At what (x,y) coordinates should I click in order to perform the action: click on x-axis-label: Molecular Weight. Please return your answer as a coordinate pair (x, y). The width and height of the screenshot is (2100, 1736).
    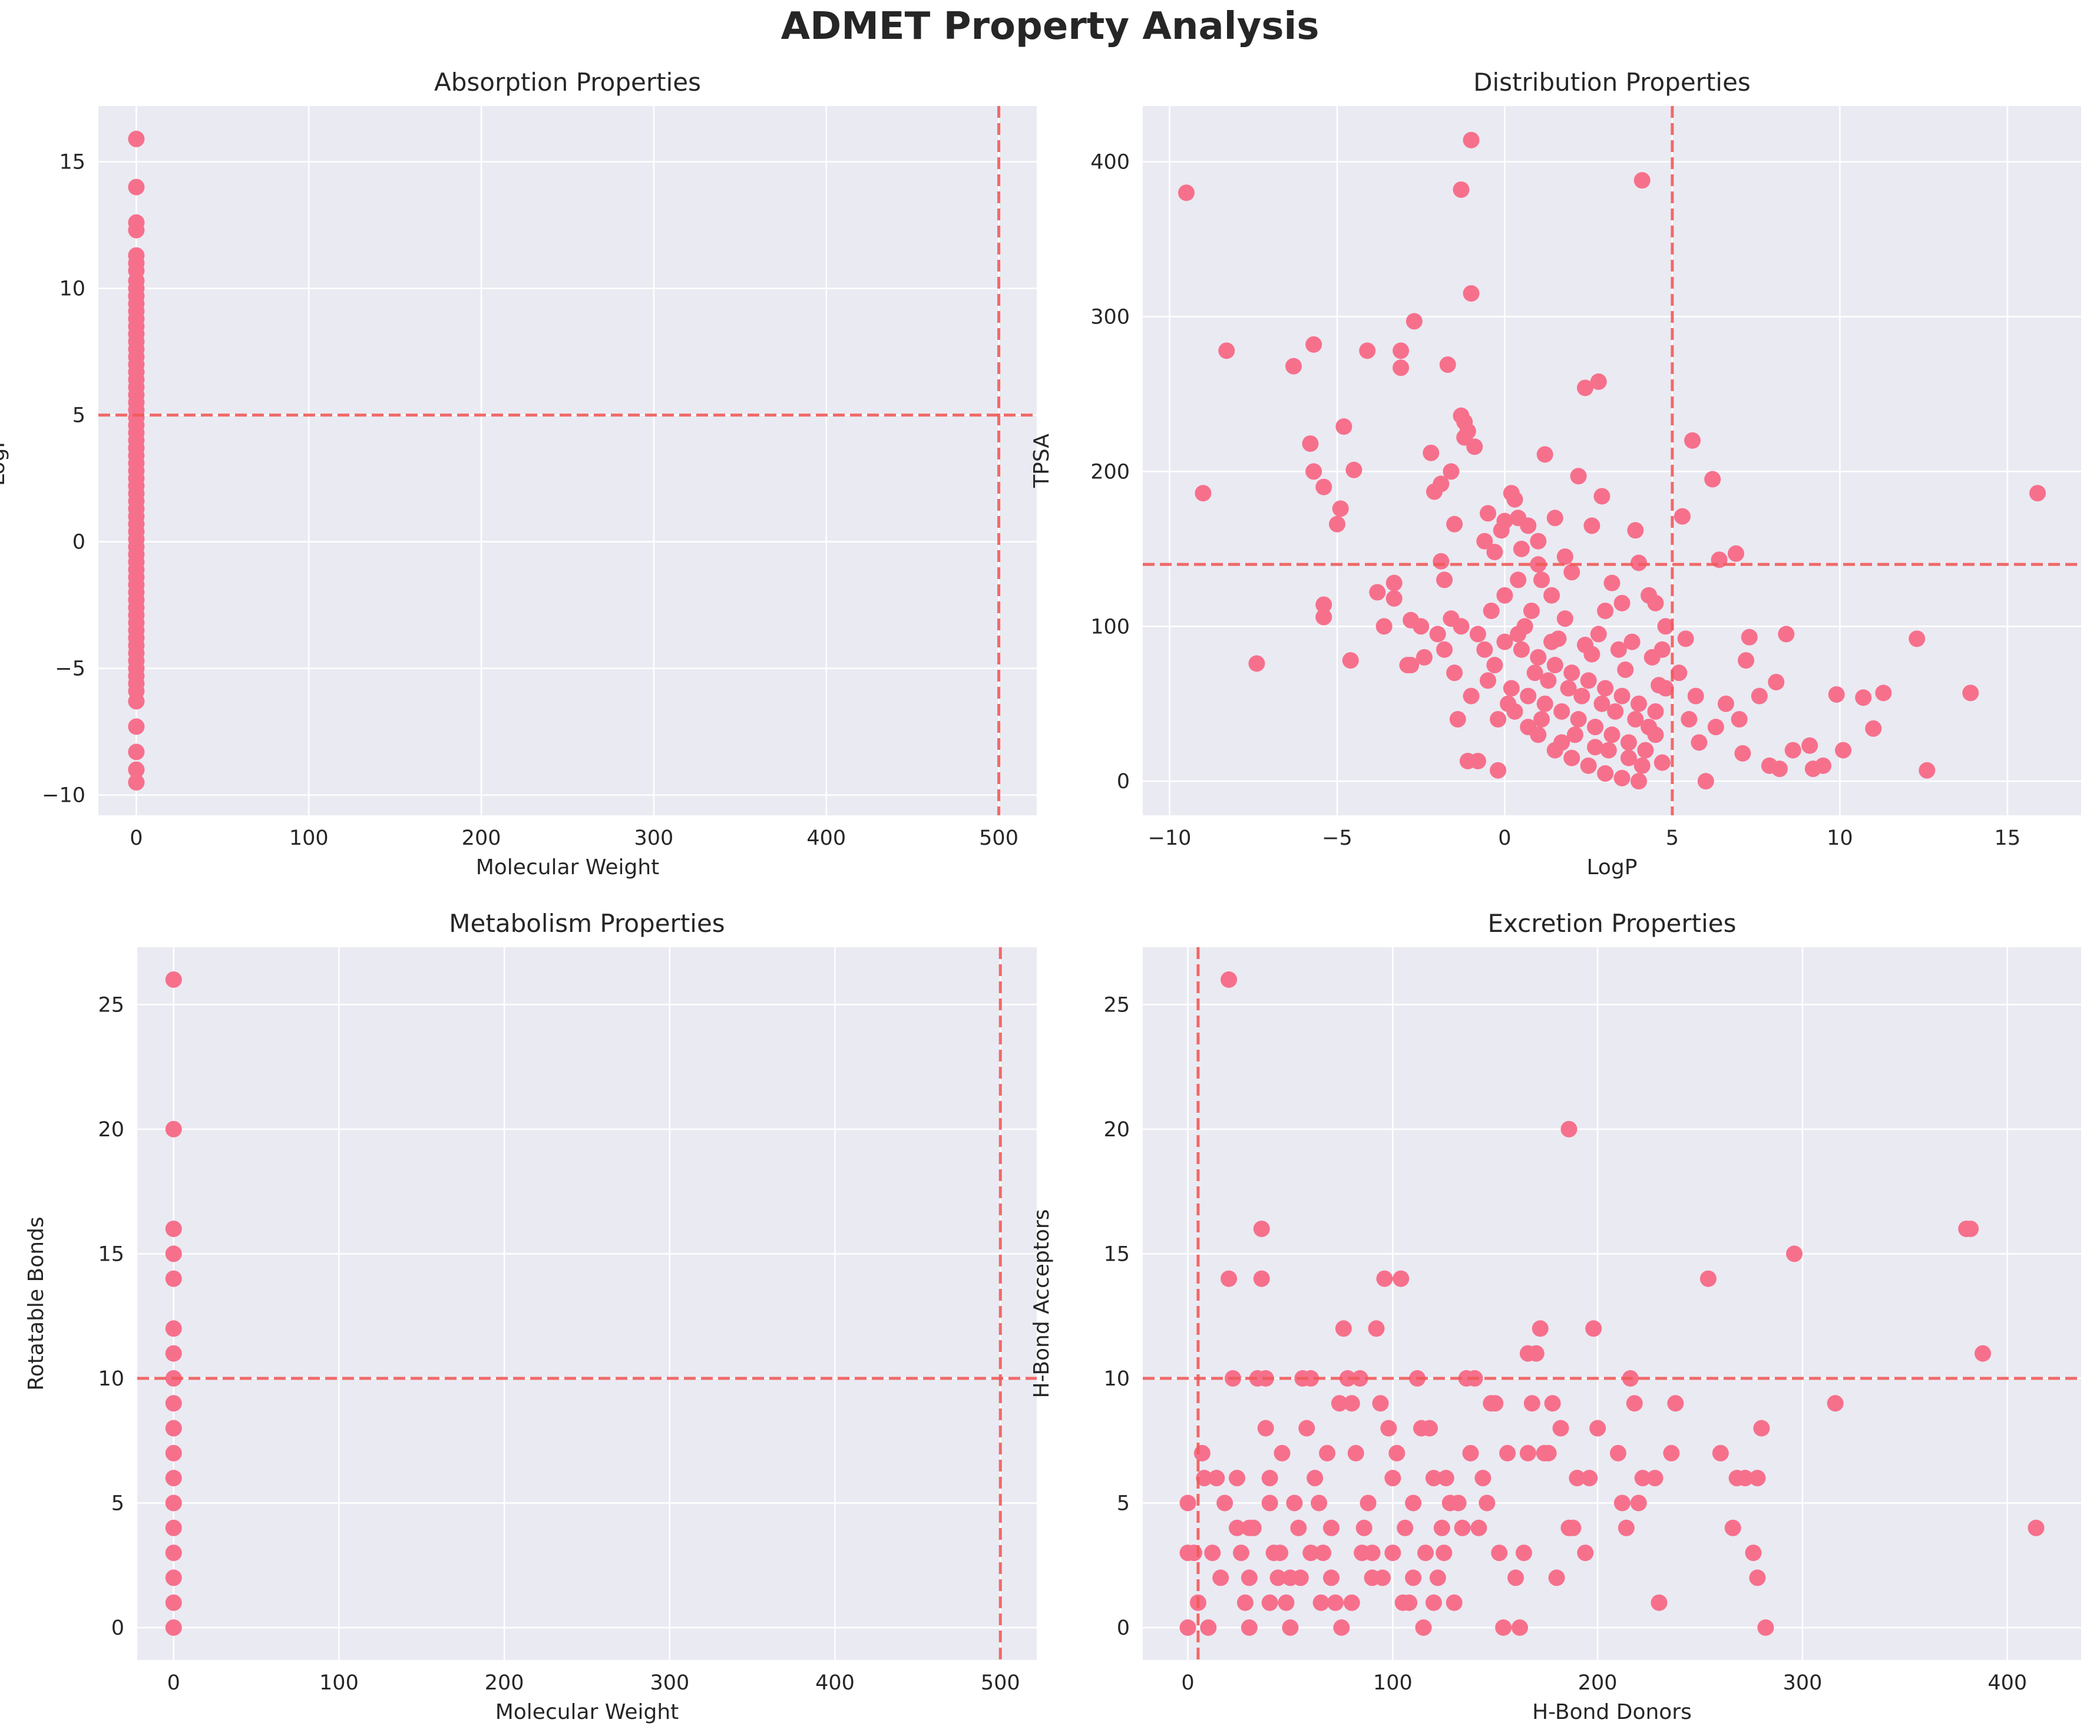
    Looking at the image, I should click on (587, 1712).